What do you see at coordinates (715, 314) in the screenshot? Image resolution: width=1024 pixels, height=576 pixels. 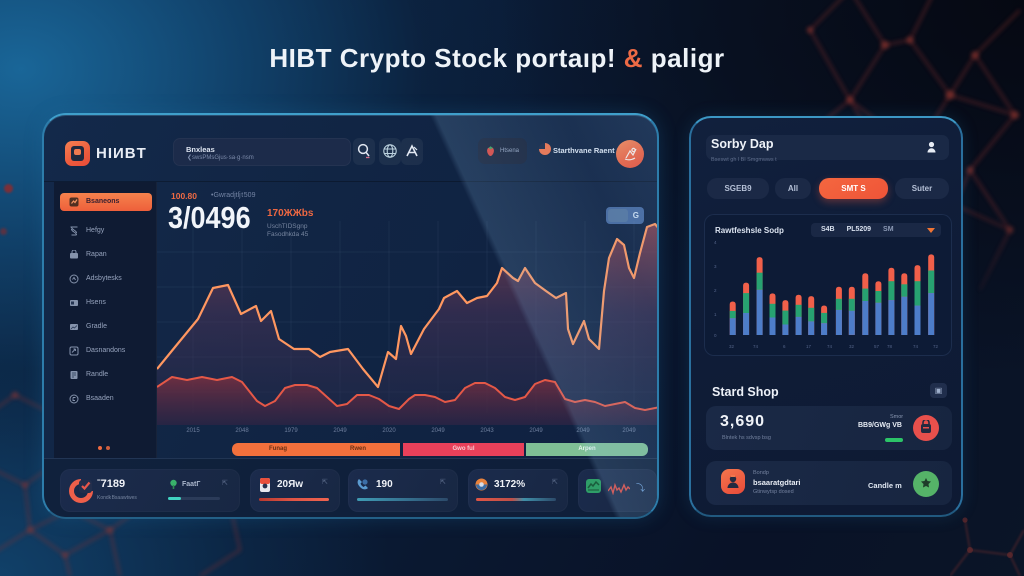 I see `svg-text: 1` at bounding box center [715, 314].